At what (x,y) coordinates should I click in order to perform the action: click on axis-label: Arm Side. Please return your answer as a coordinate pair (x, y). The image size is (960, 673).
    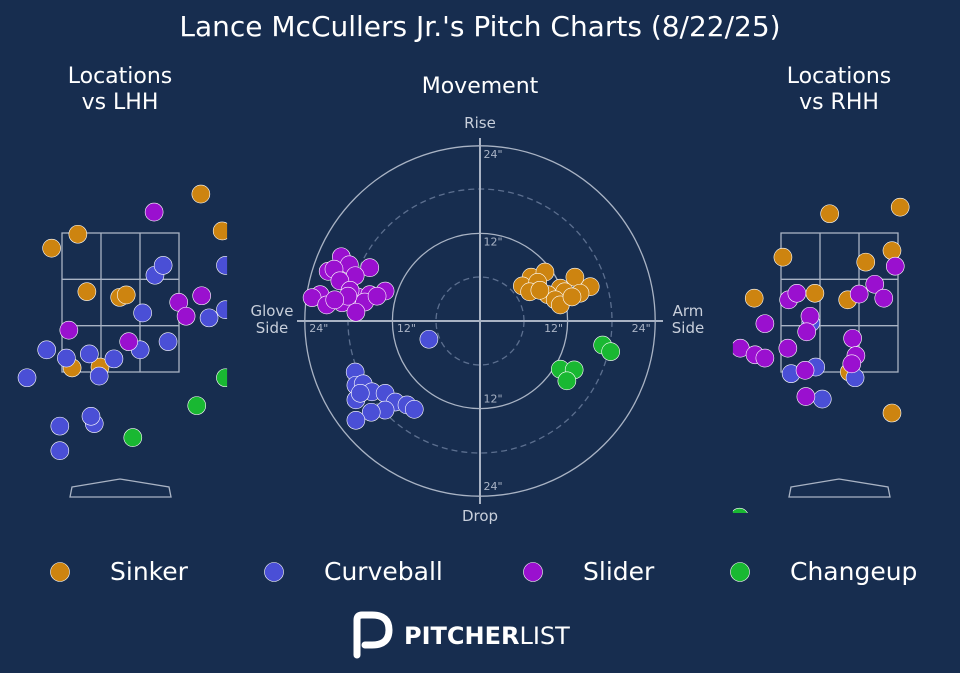
    Looking at the image, I should click on (688, 319).